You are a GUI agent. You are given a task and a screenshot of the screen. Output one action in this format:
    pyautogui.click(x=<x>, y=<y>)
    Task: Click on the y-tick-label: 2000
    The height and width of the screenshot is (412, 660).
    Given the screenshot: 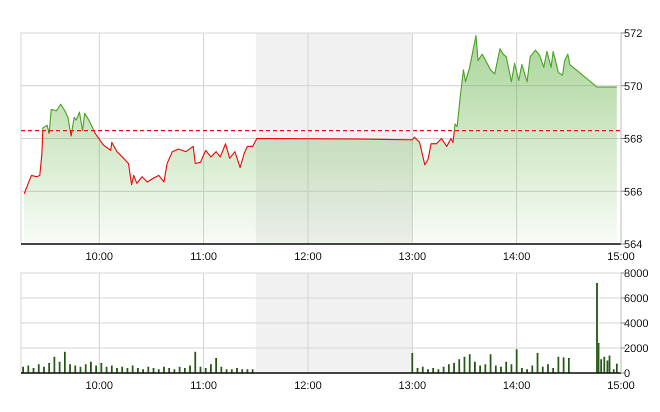 What is the action you would take?
    pyautogui.click(x=636, y=349)
    